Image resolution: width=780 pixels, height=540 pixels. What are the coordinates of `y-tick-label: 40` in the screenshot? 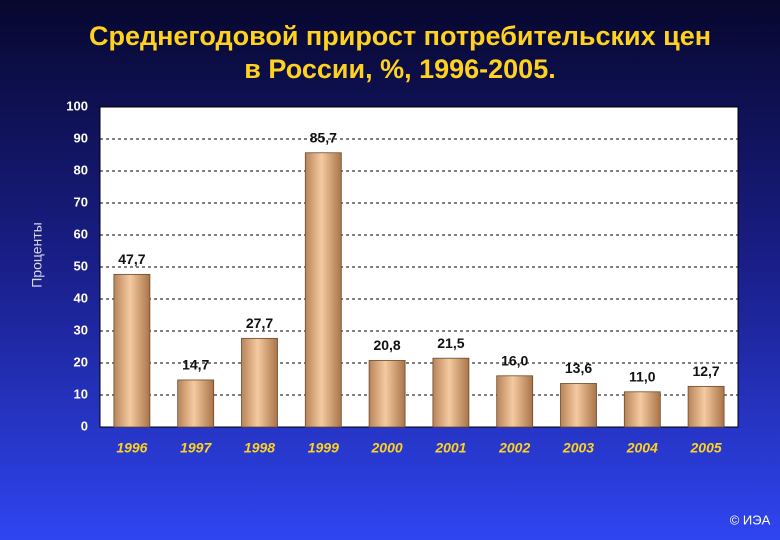 It's located at (81, 297).